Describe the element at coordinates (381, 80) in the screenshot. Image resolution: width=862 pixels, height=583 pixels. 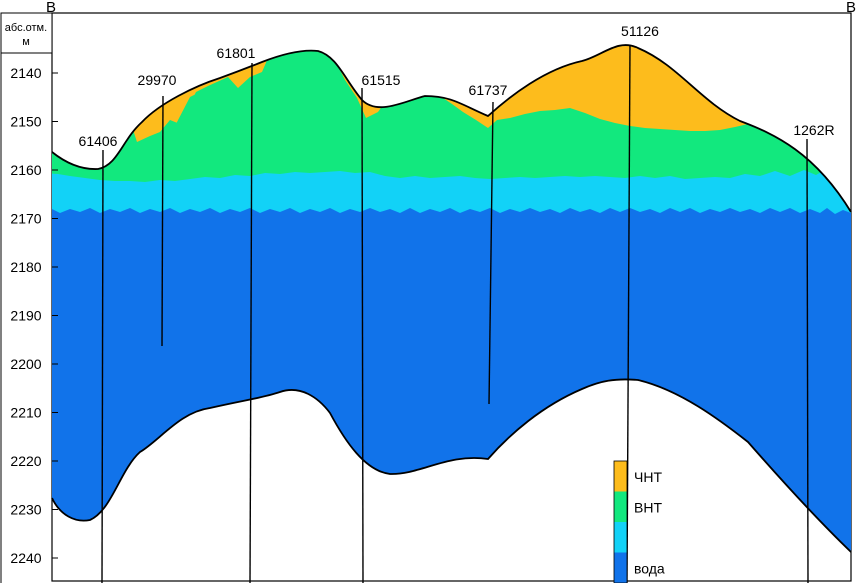
I see `well-label: 61515` at that location.